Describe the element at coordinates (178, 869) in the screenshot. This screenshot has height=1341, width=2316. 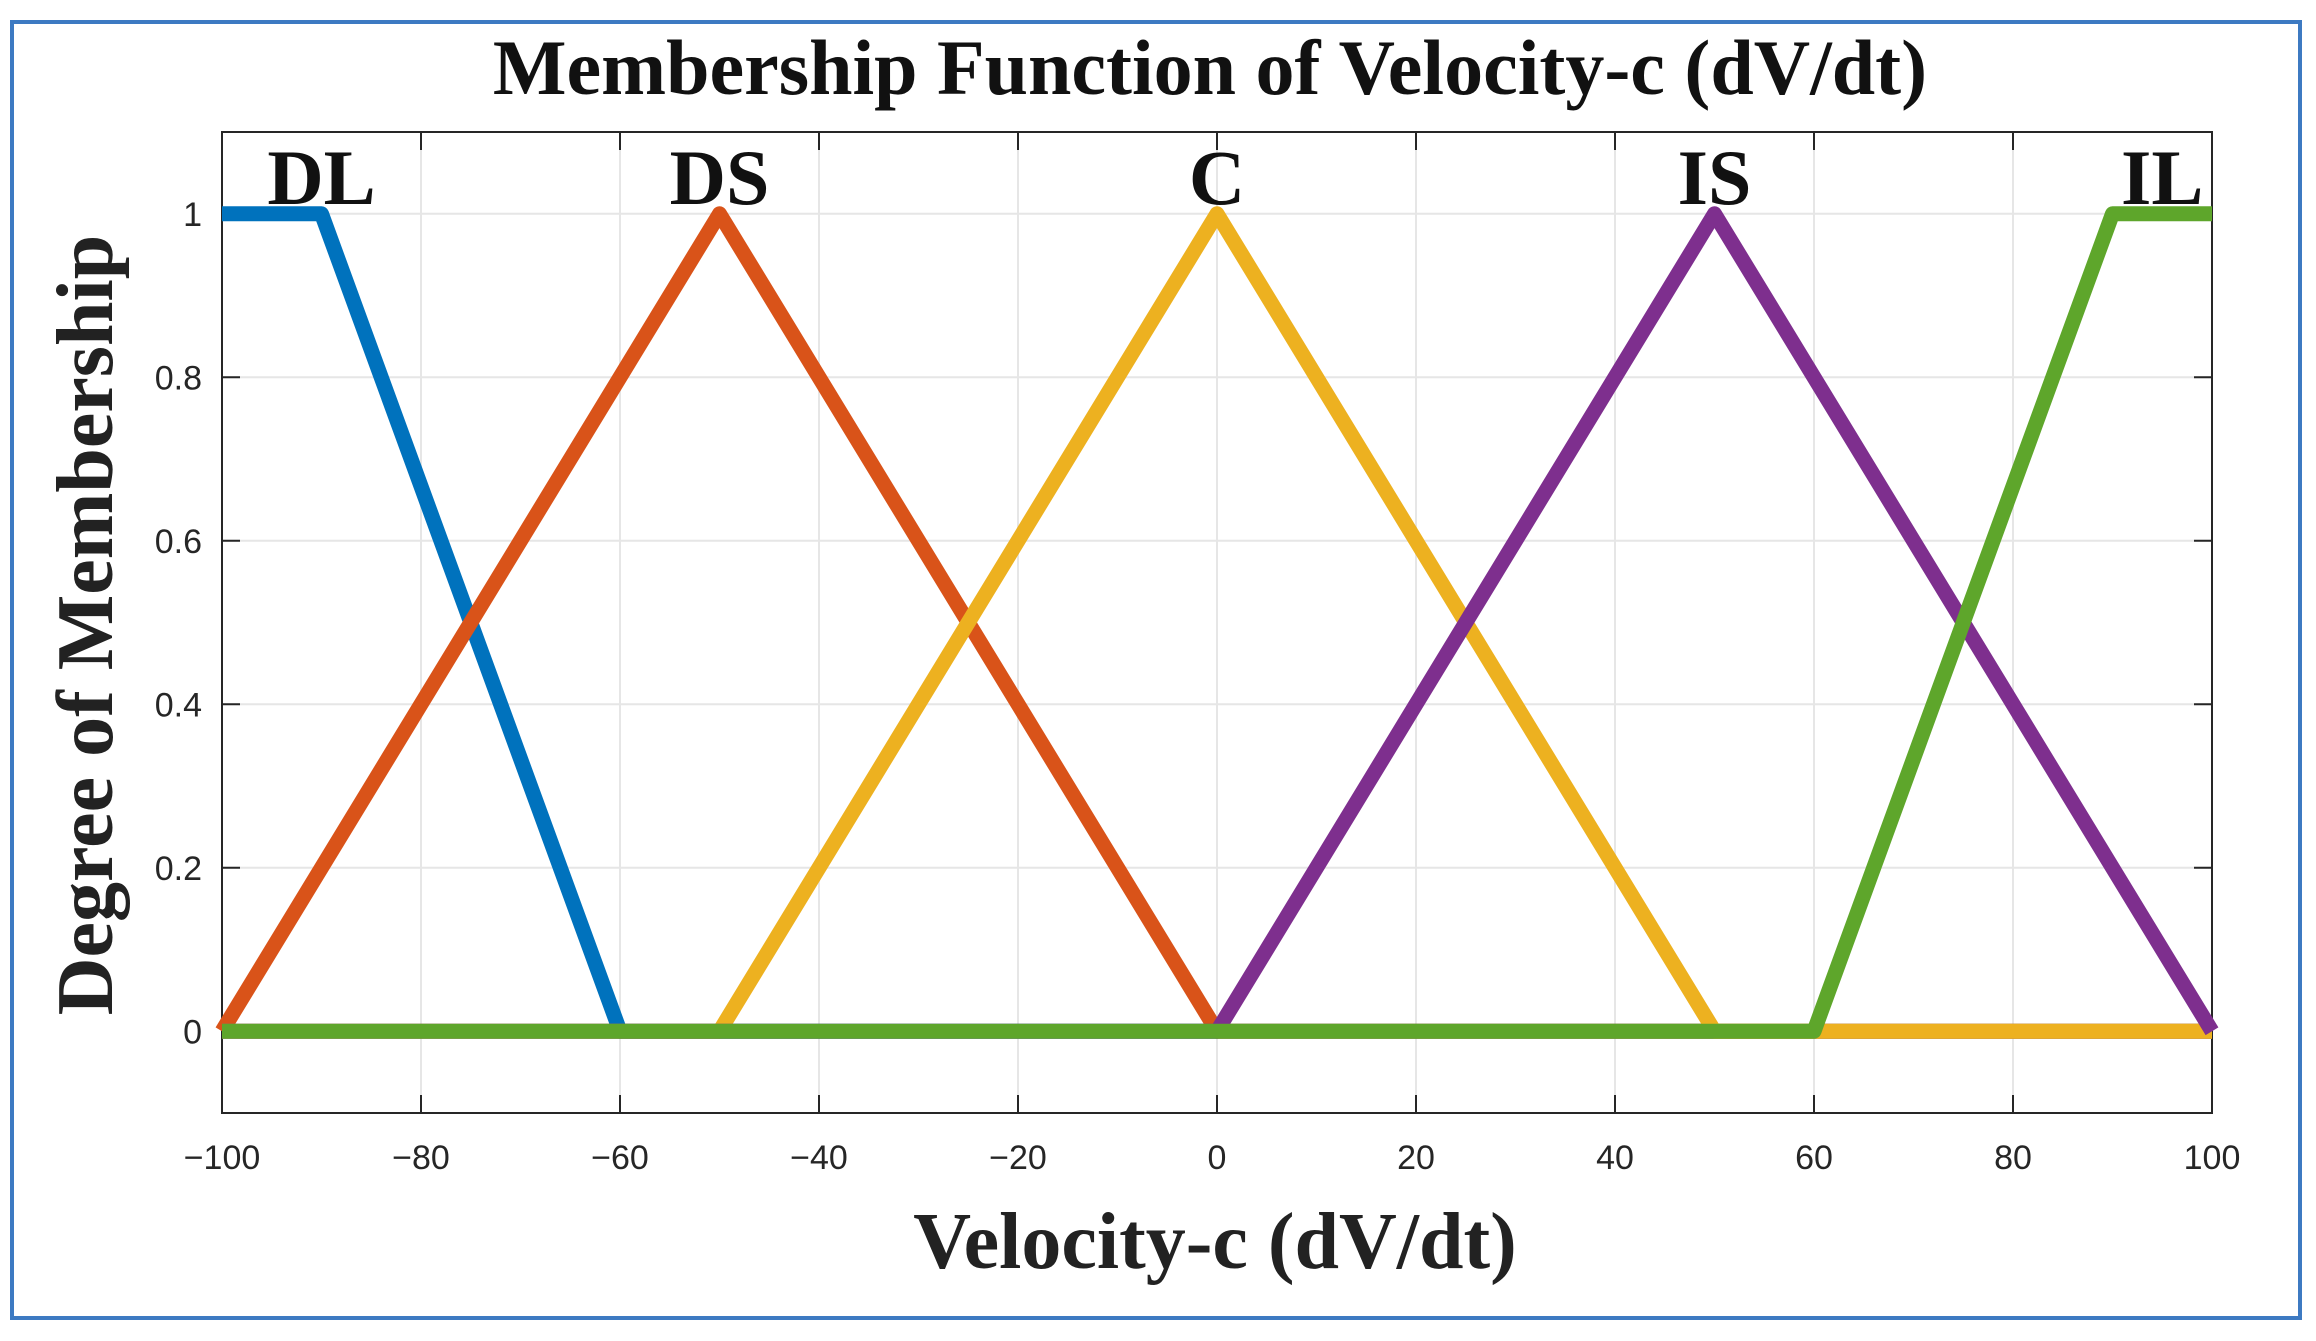
I see `y-tick-label: 0.2` at that location.